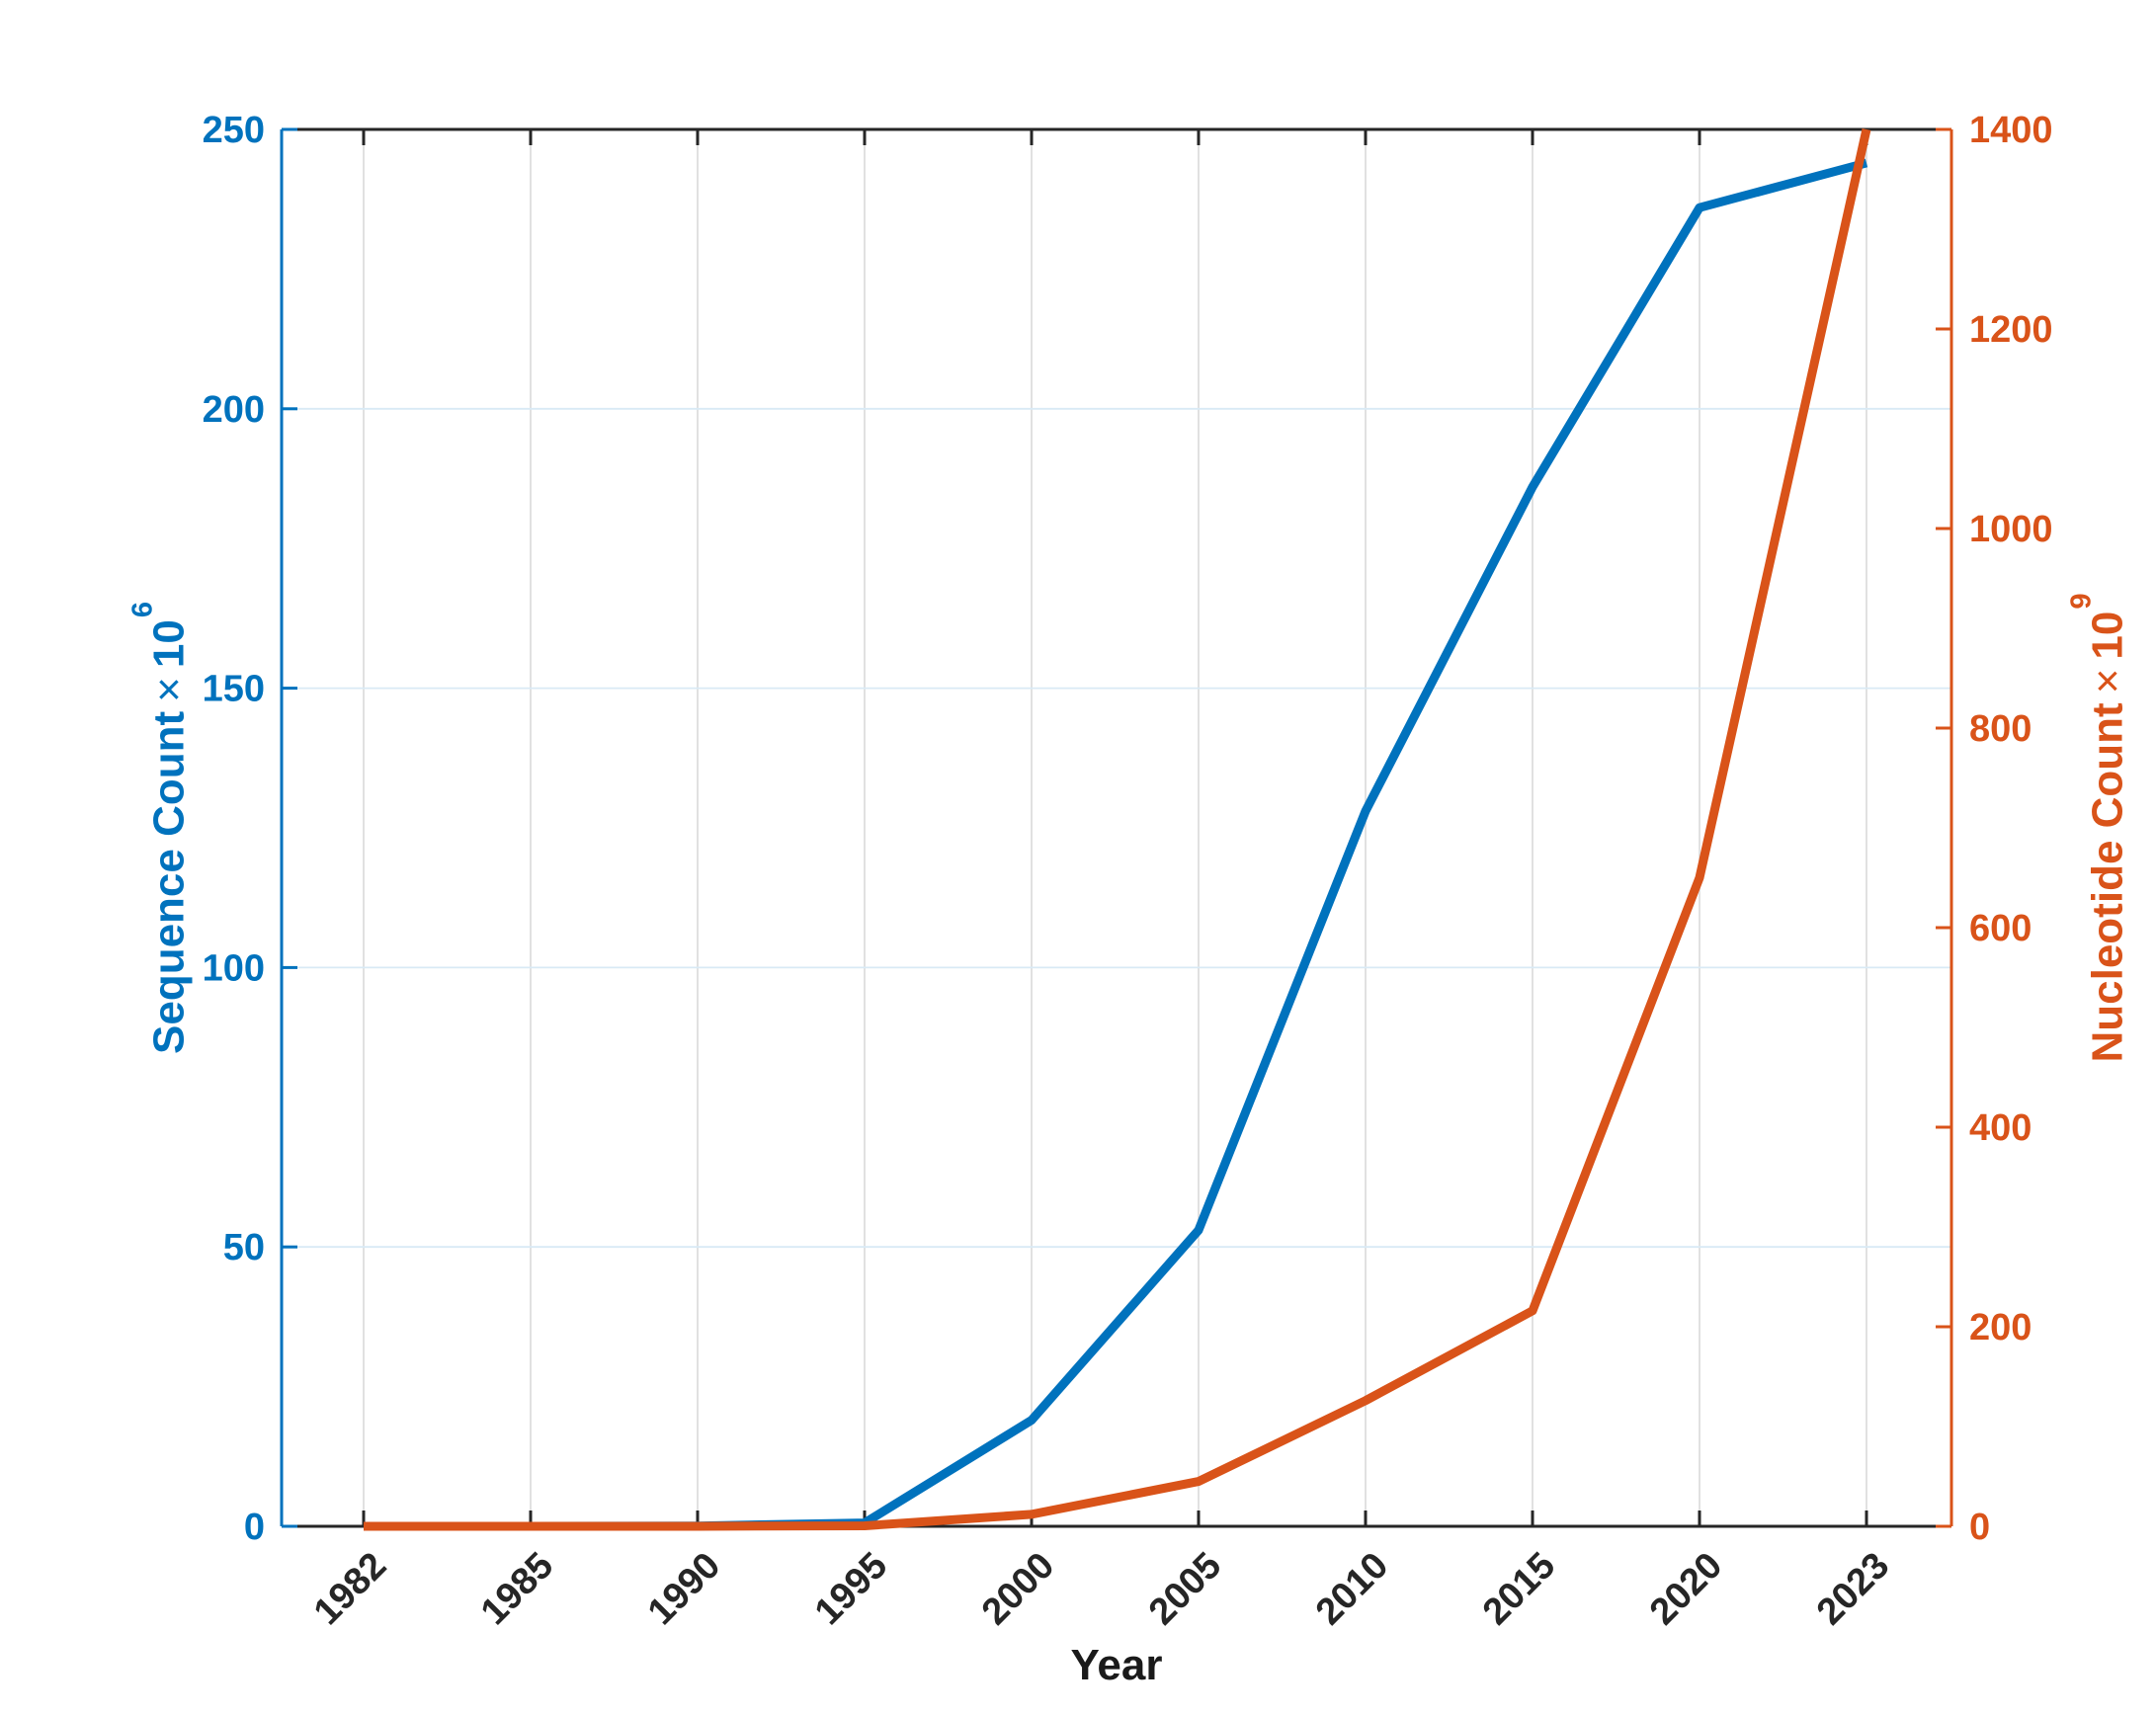 The width and height of the screenshot is (2156, 1715). I want to click on x-tick-label: 2010, so click(1352, 1589).